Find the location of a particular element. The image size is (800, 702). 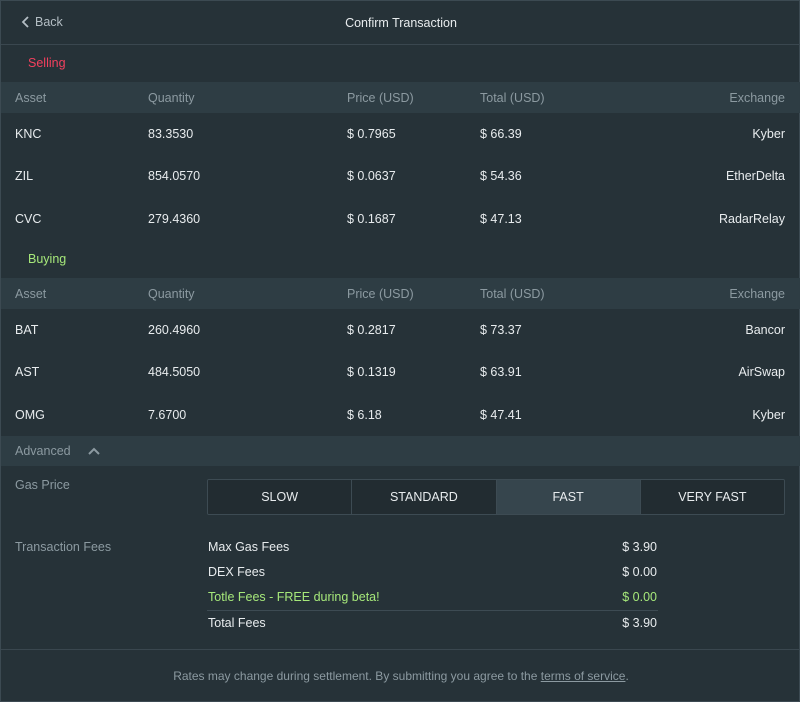

fee-row-dex: DEX Fees $ 0.00 is located at coordinates (432, 577).